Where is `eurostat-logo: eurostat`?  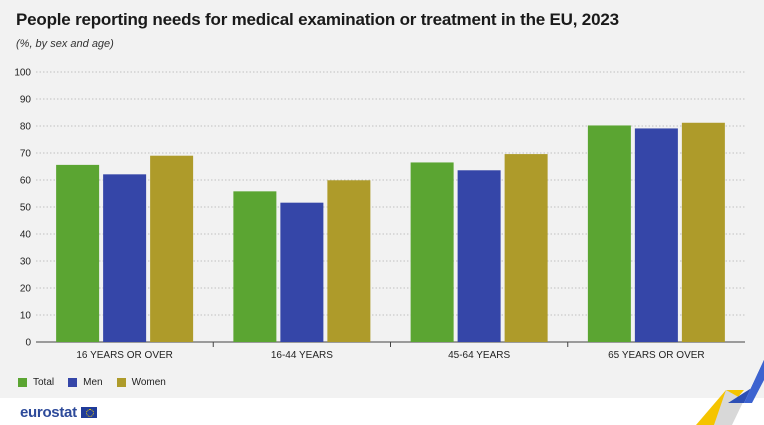 eurostat-logo: eurostat is located at coordinates (58, 412).